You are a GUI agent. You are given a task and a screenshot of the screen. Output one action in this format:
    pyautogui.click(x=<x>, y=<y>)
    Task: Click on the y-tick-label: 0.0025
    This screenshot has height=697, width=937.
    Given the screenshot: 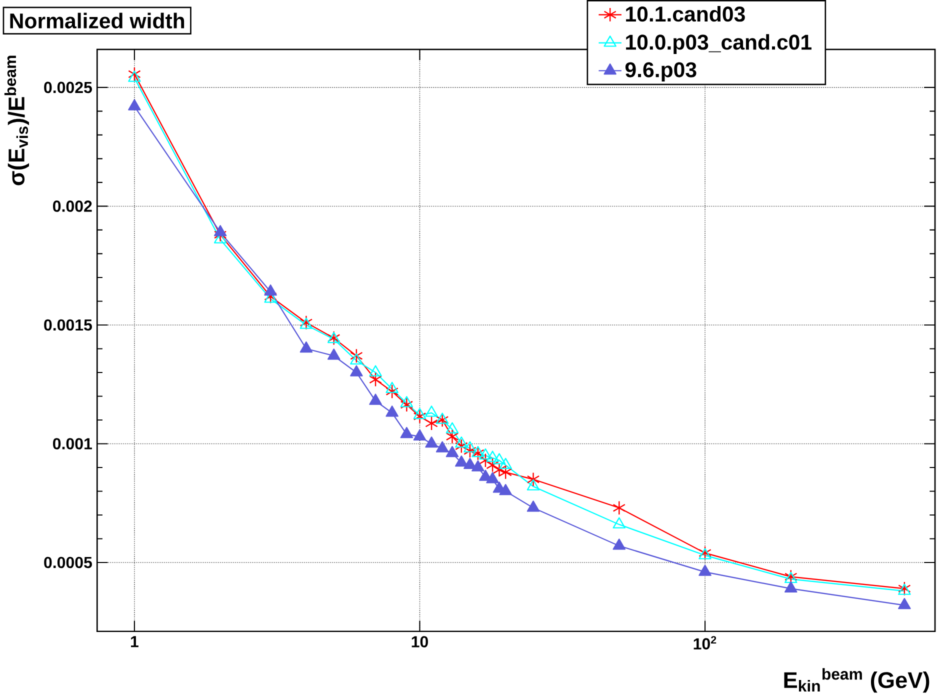 What is the action you would take?
    pyautogui.click(x=68, y=87)
    